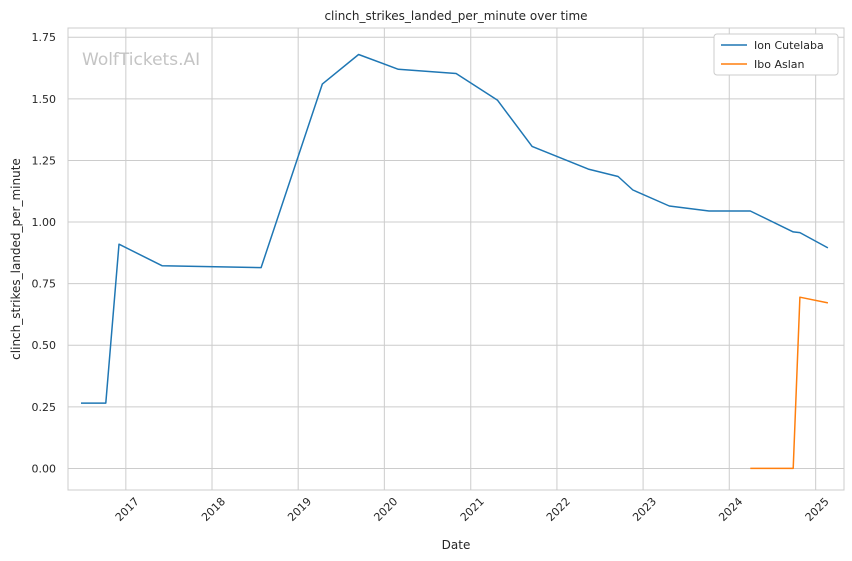 The image size is (852, 561). I want to click on y-tick-label: 0.00, so click(44, 468).